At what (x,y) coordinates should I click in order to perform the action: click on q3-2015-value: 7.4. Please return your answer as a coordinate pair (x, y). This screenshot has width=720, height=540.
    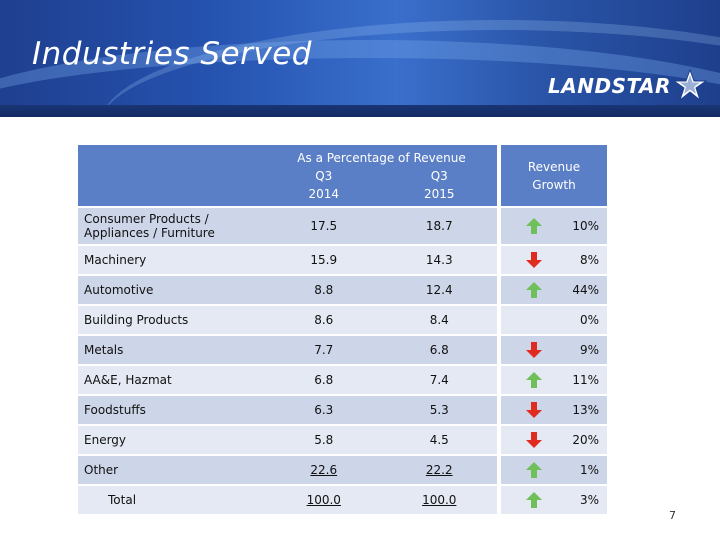
    Looking at the image, I should click on (439, 380).